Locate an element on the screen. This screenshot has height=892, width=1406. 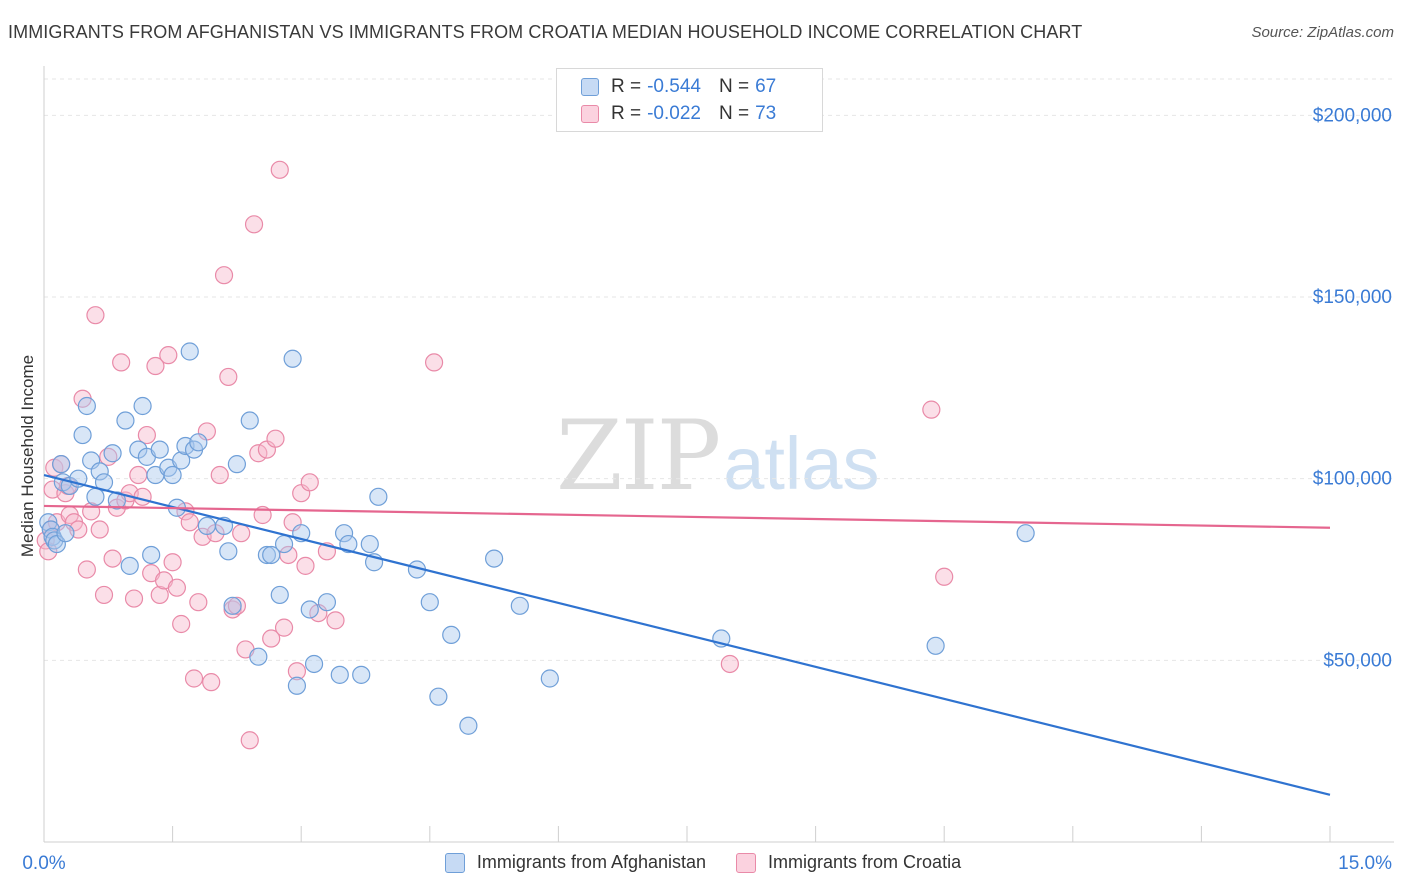
legend-row-croatia: R = -0.022 N = 73 is located at coordinates (678, 114).